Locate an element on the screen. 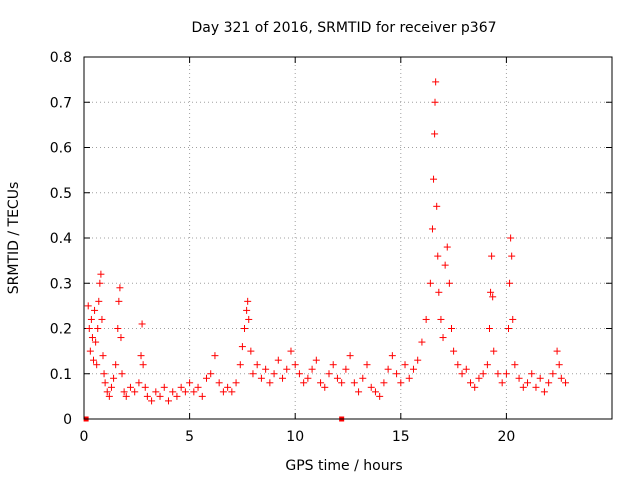  y-axis-label: SRMTID / TECUs is located at coordinates (14, 238).